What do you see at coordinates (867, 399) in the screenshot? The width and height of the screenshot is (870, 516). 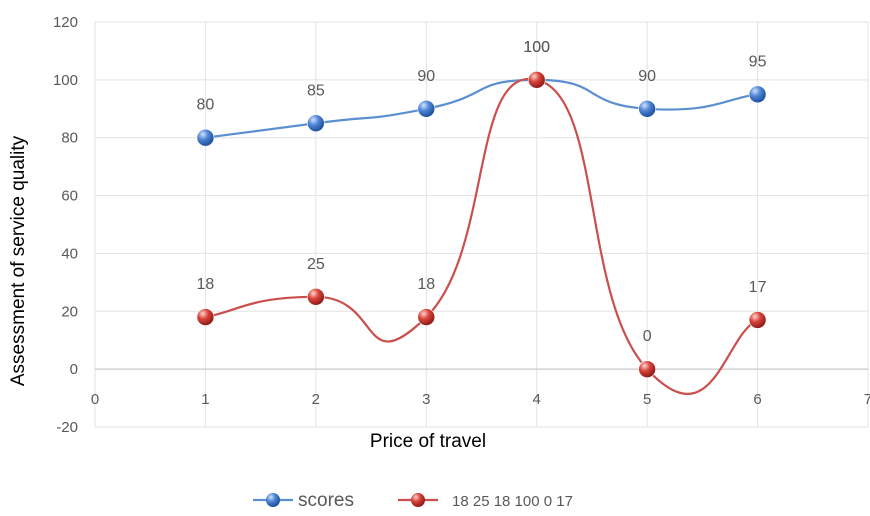 I see `x-tick-label: 7` at bounding box center [867, 399].